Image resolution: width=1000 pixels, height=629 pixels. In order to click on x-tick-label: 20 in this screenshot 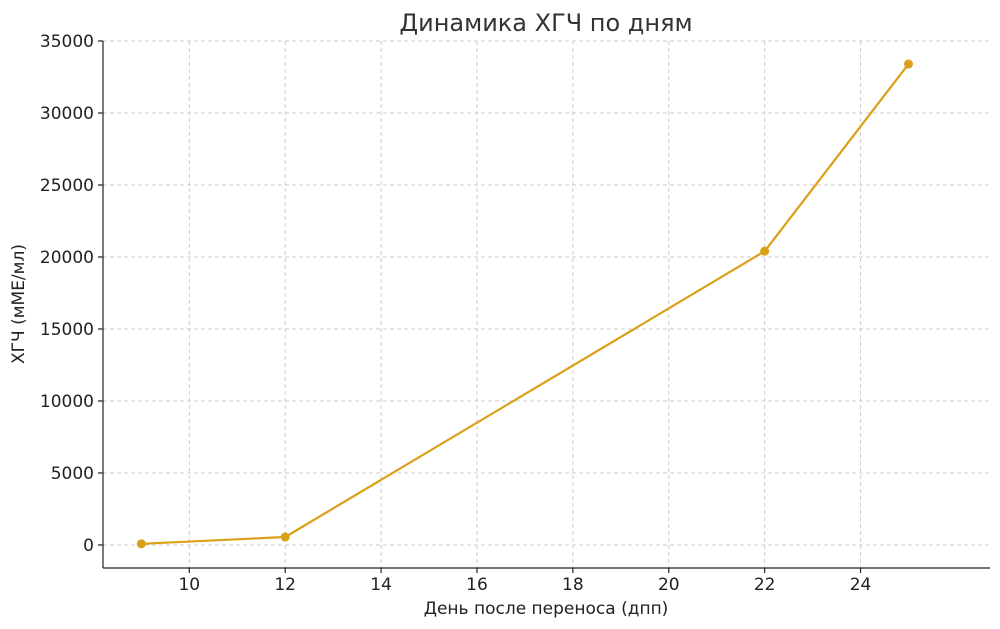, I will do `click(669, 585)`.